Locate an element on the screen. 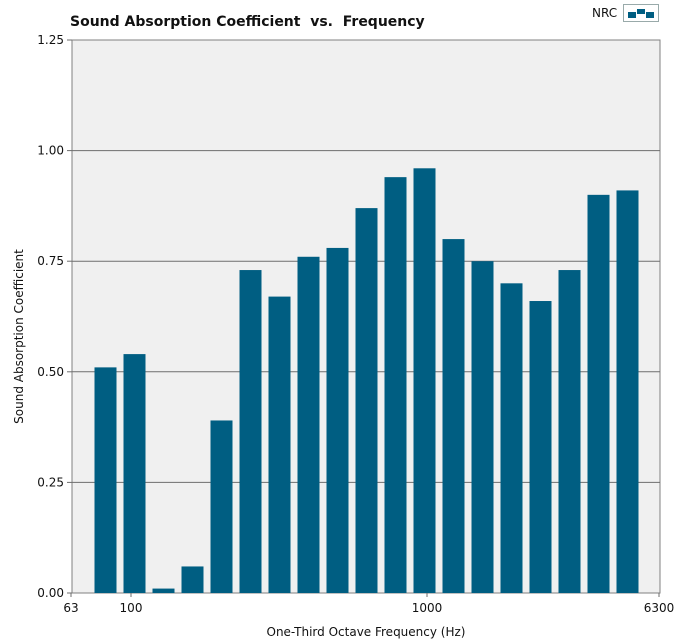 The height and width of the screenshot is (643, 682). x-tick-label: 6300 is located at coordinates (659, 608).